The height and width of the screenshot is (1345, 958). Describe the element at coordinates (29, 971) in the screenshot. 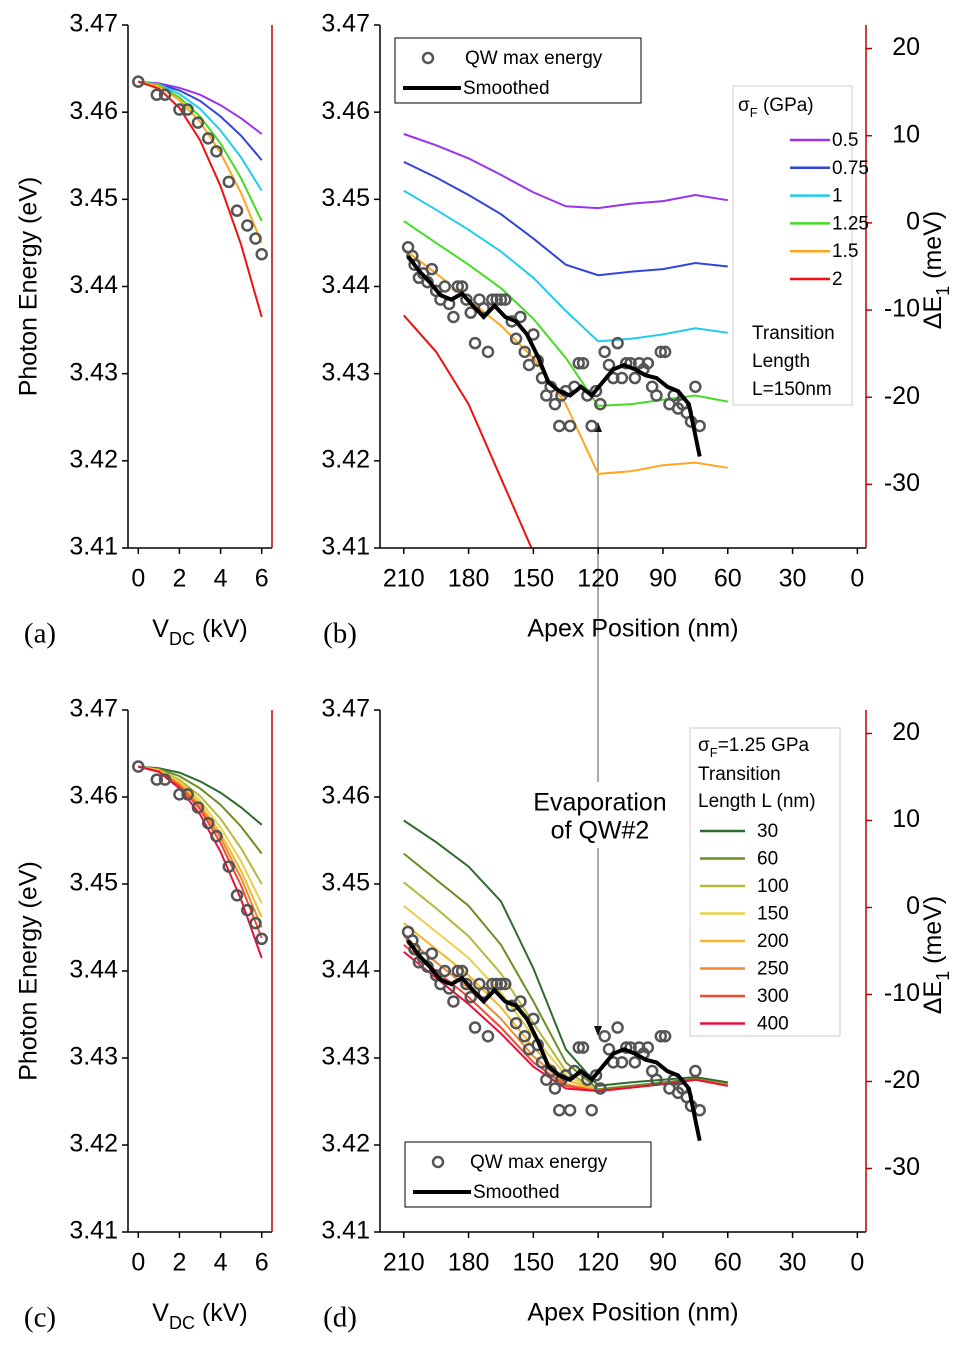

I see `y-axis-label: Photon Energy (eV)` at that location.